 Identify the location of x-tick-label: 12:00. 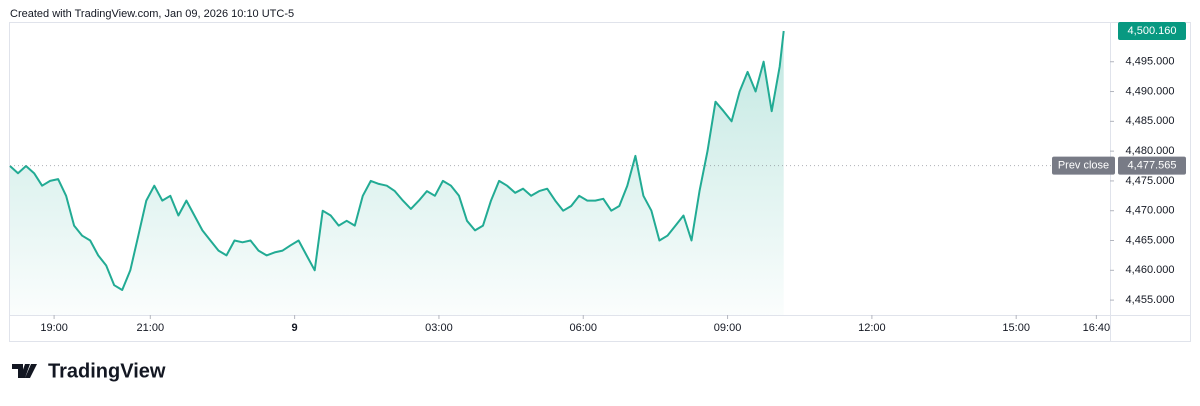
(872, 328).